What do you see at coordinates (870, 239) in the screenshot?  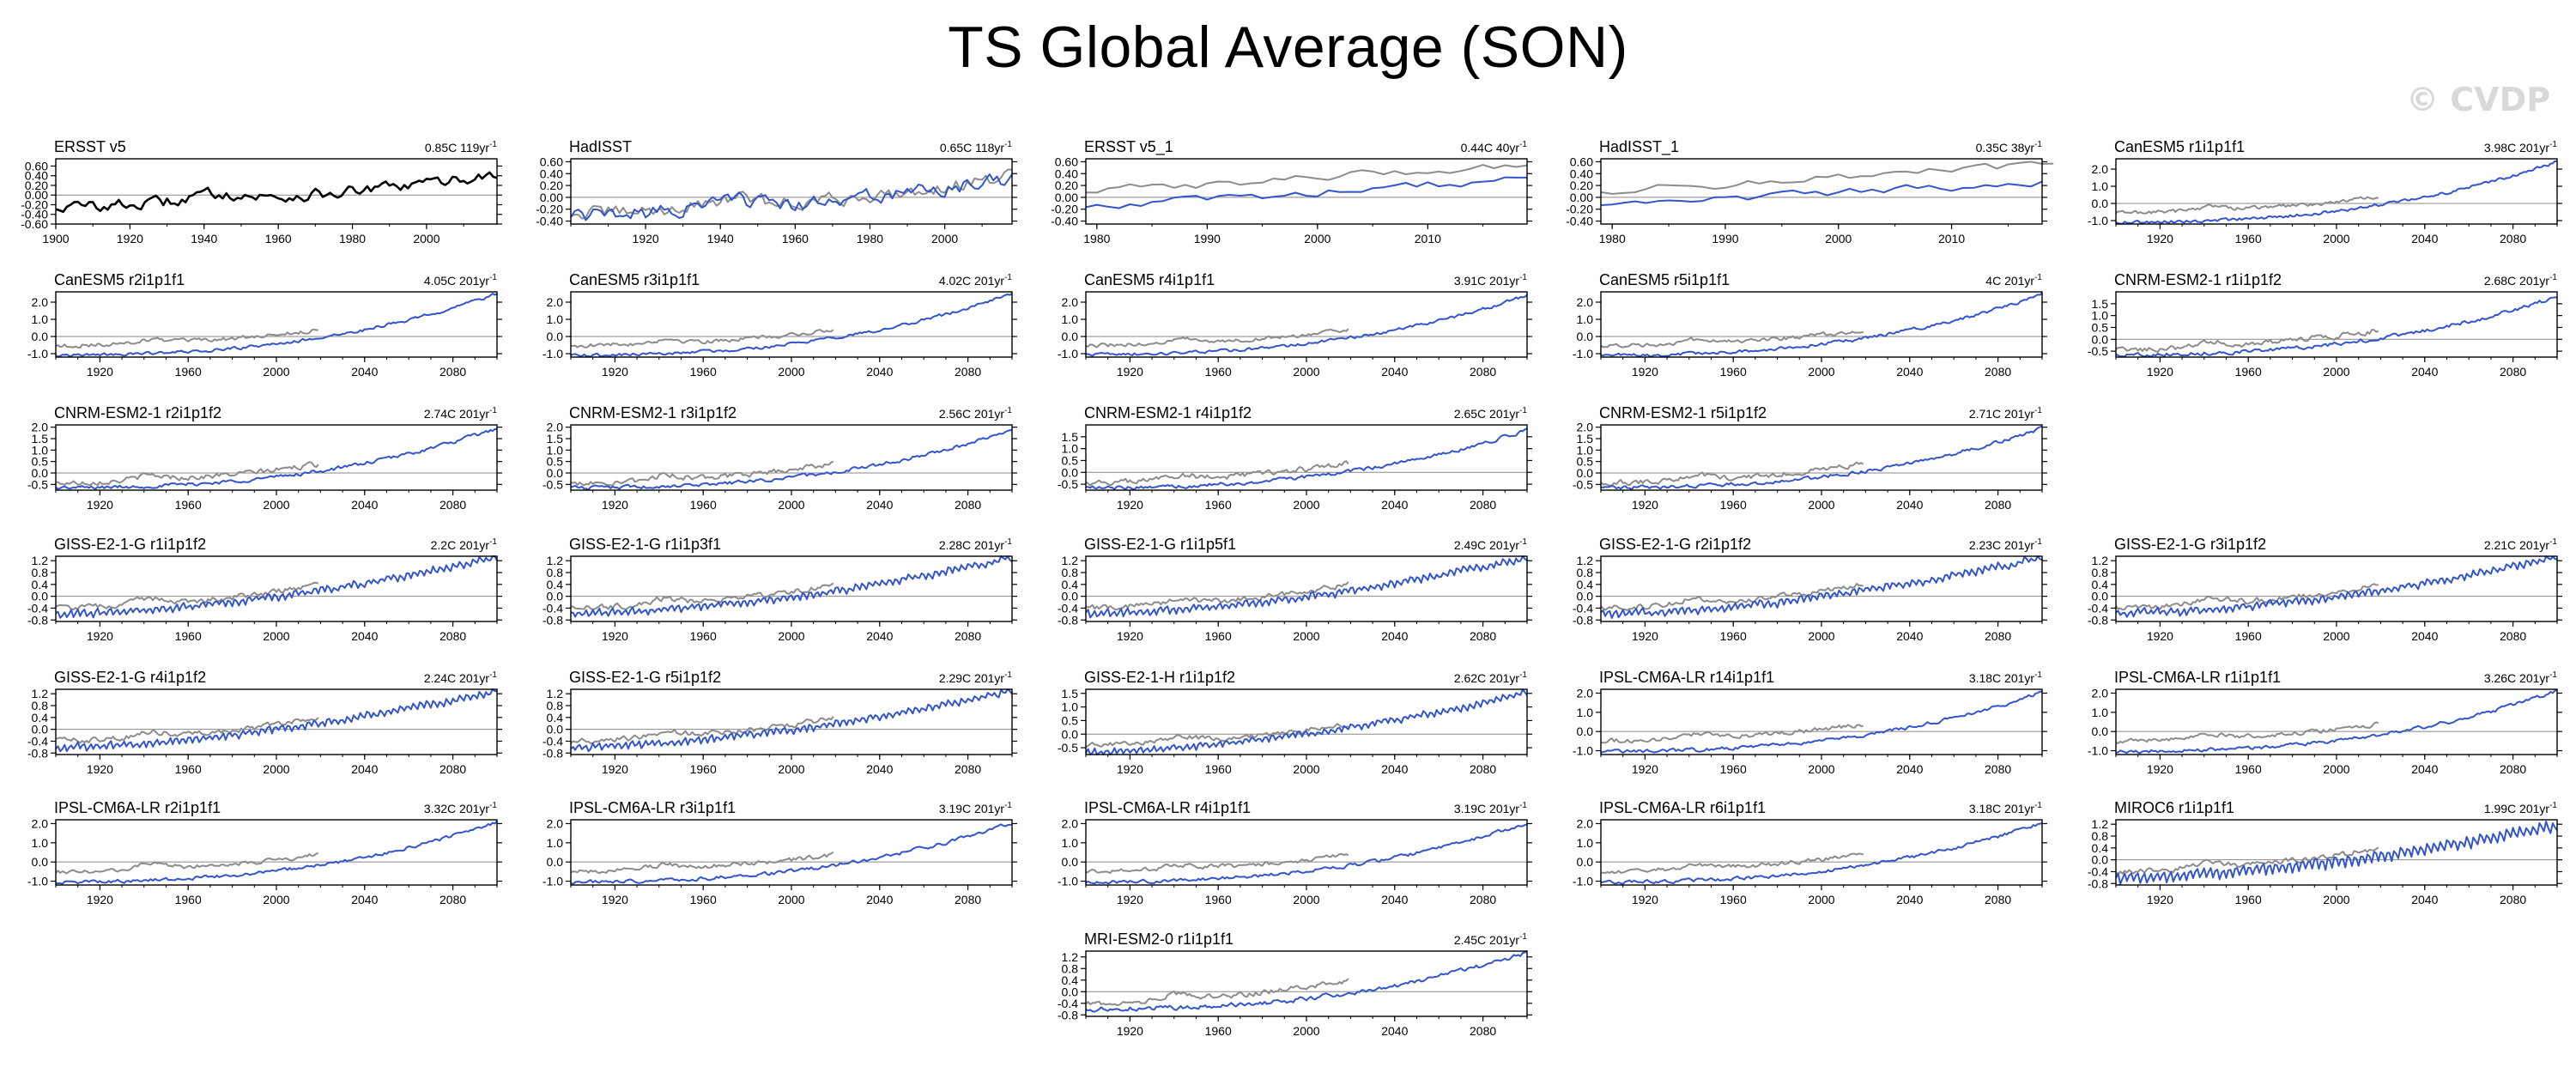 I see `x-tick-label: 1980` at bounding box center [870, 239].